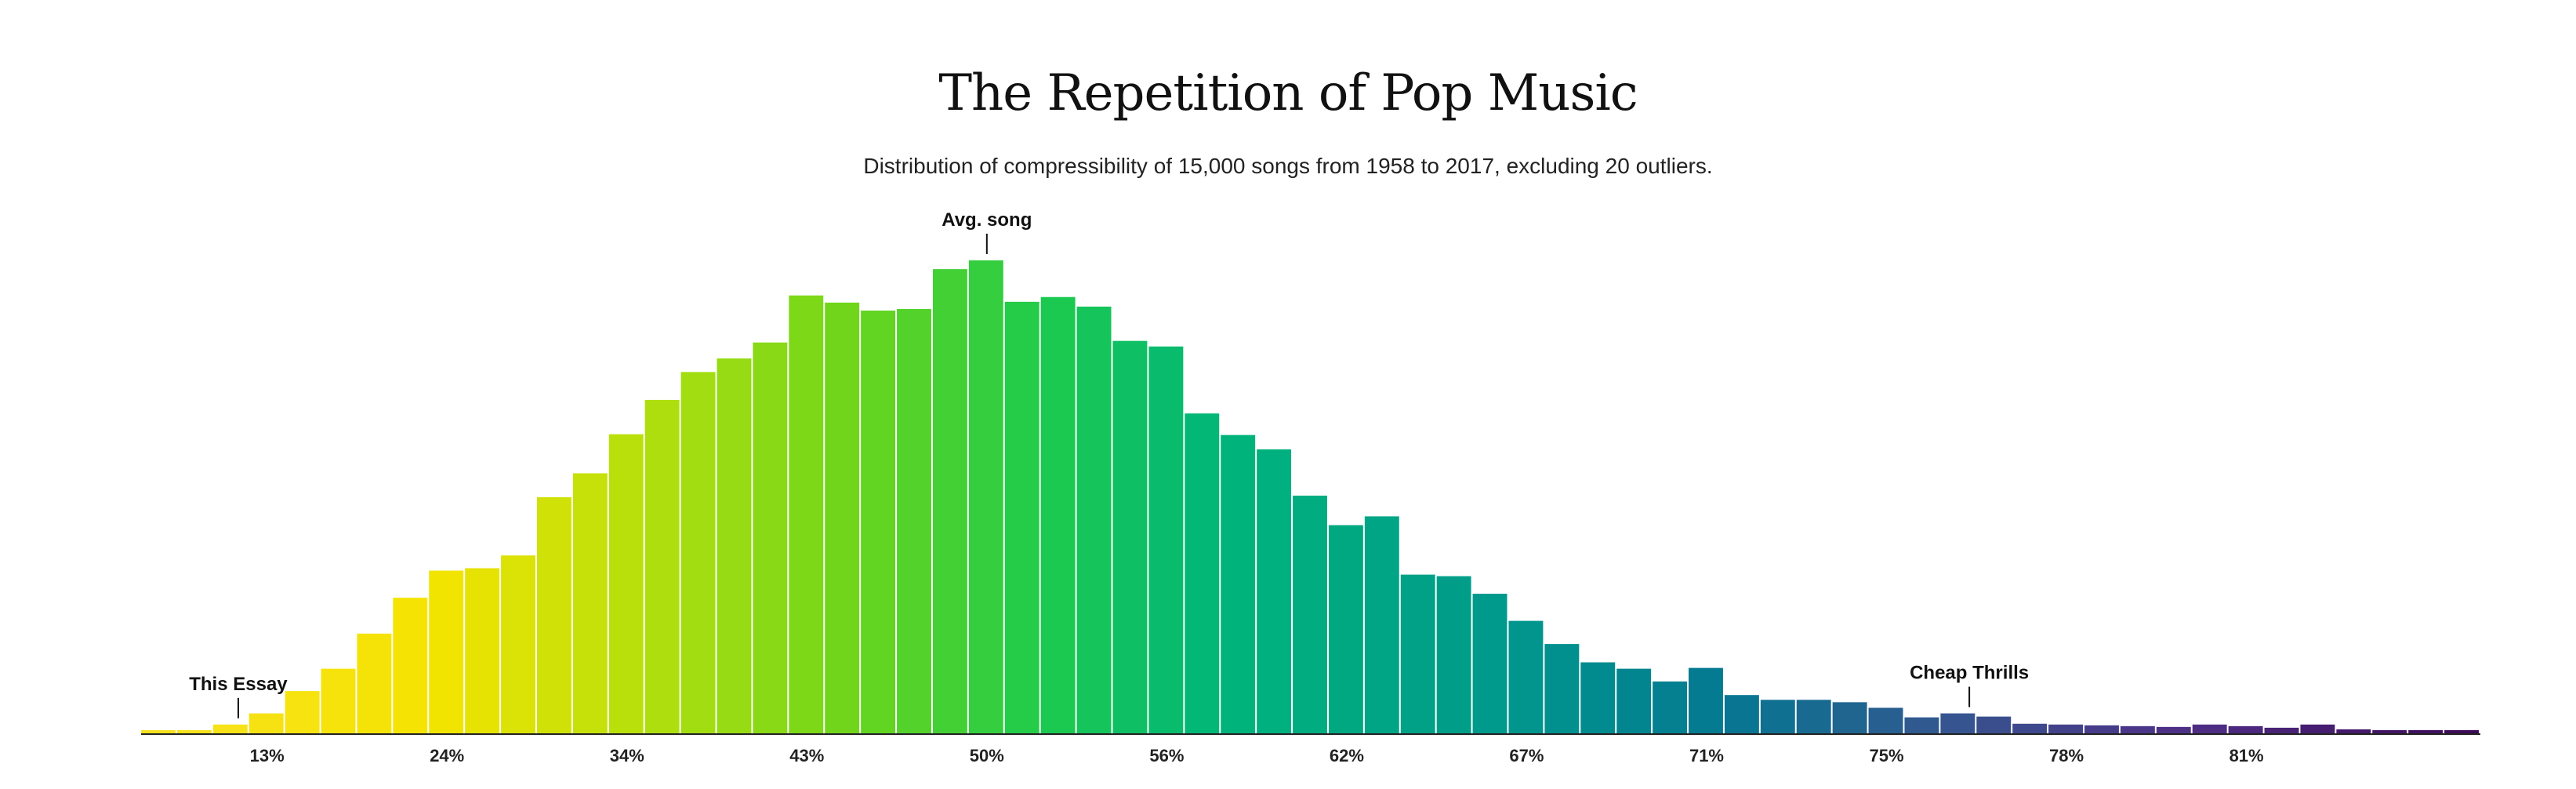 The height and width of the screenshot is (789, 2576). Describe the element at coordinates (1886, 755) in the screenshot. I see `x-tick-label: 75%` at that location.